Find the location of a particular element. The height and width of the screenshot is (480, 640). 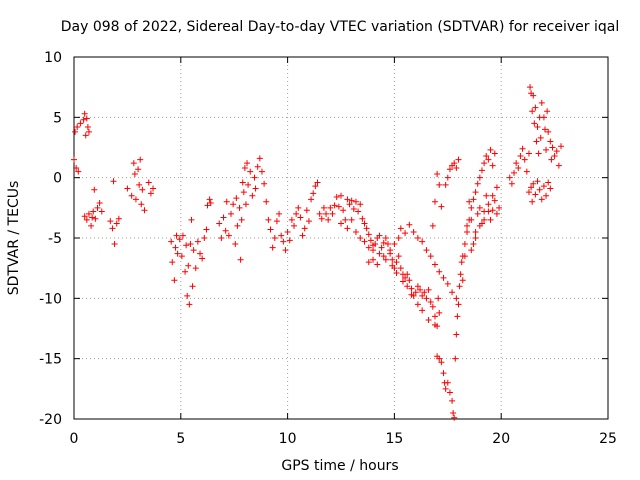

y-axis-label: SDTVAR / TECUs is located at coordinates (14, 238).